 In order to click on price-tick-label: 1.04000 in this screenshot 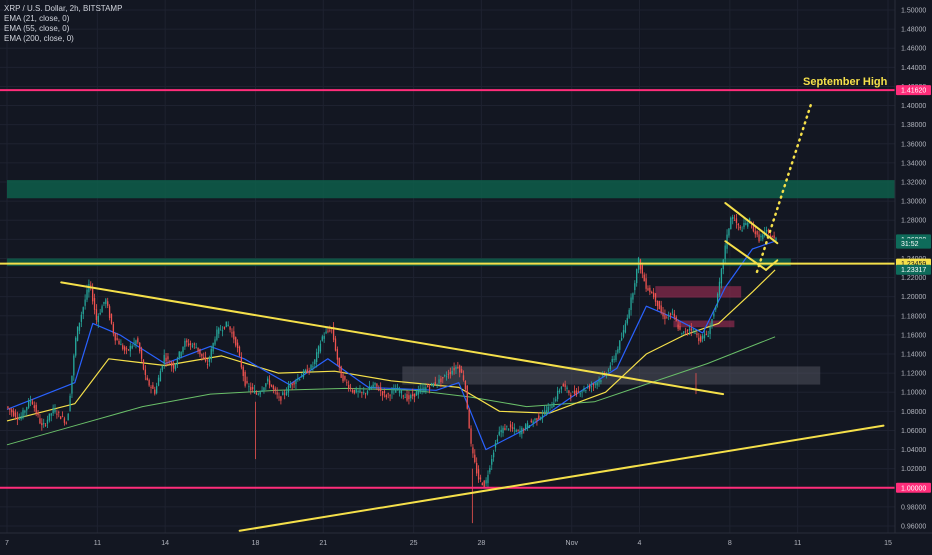, I will do `click(913, 450)`.